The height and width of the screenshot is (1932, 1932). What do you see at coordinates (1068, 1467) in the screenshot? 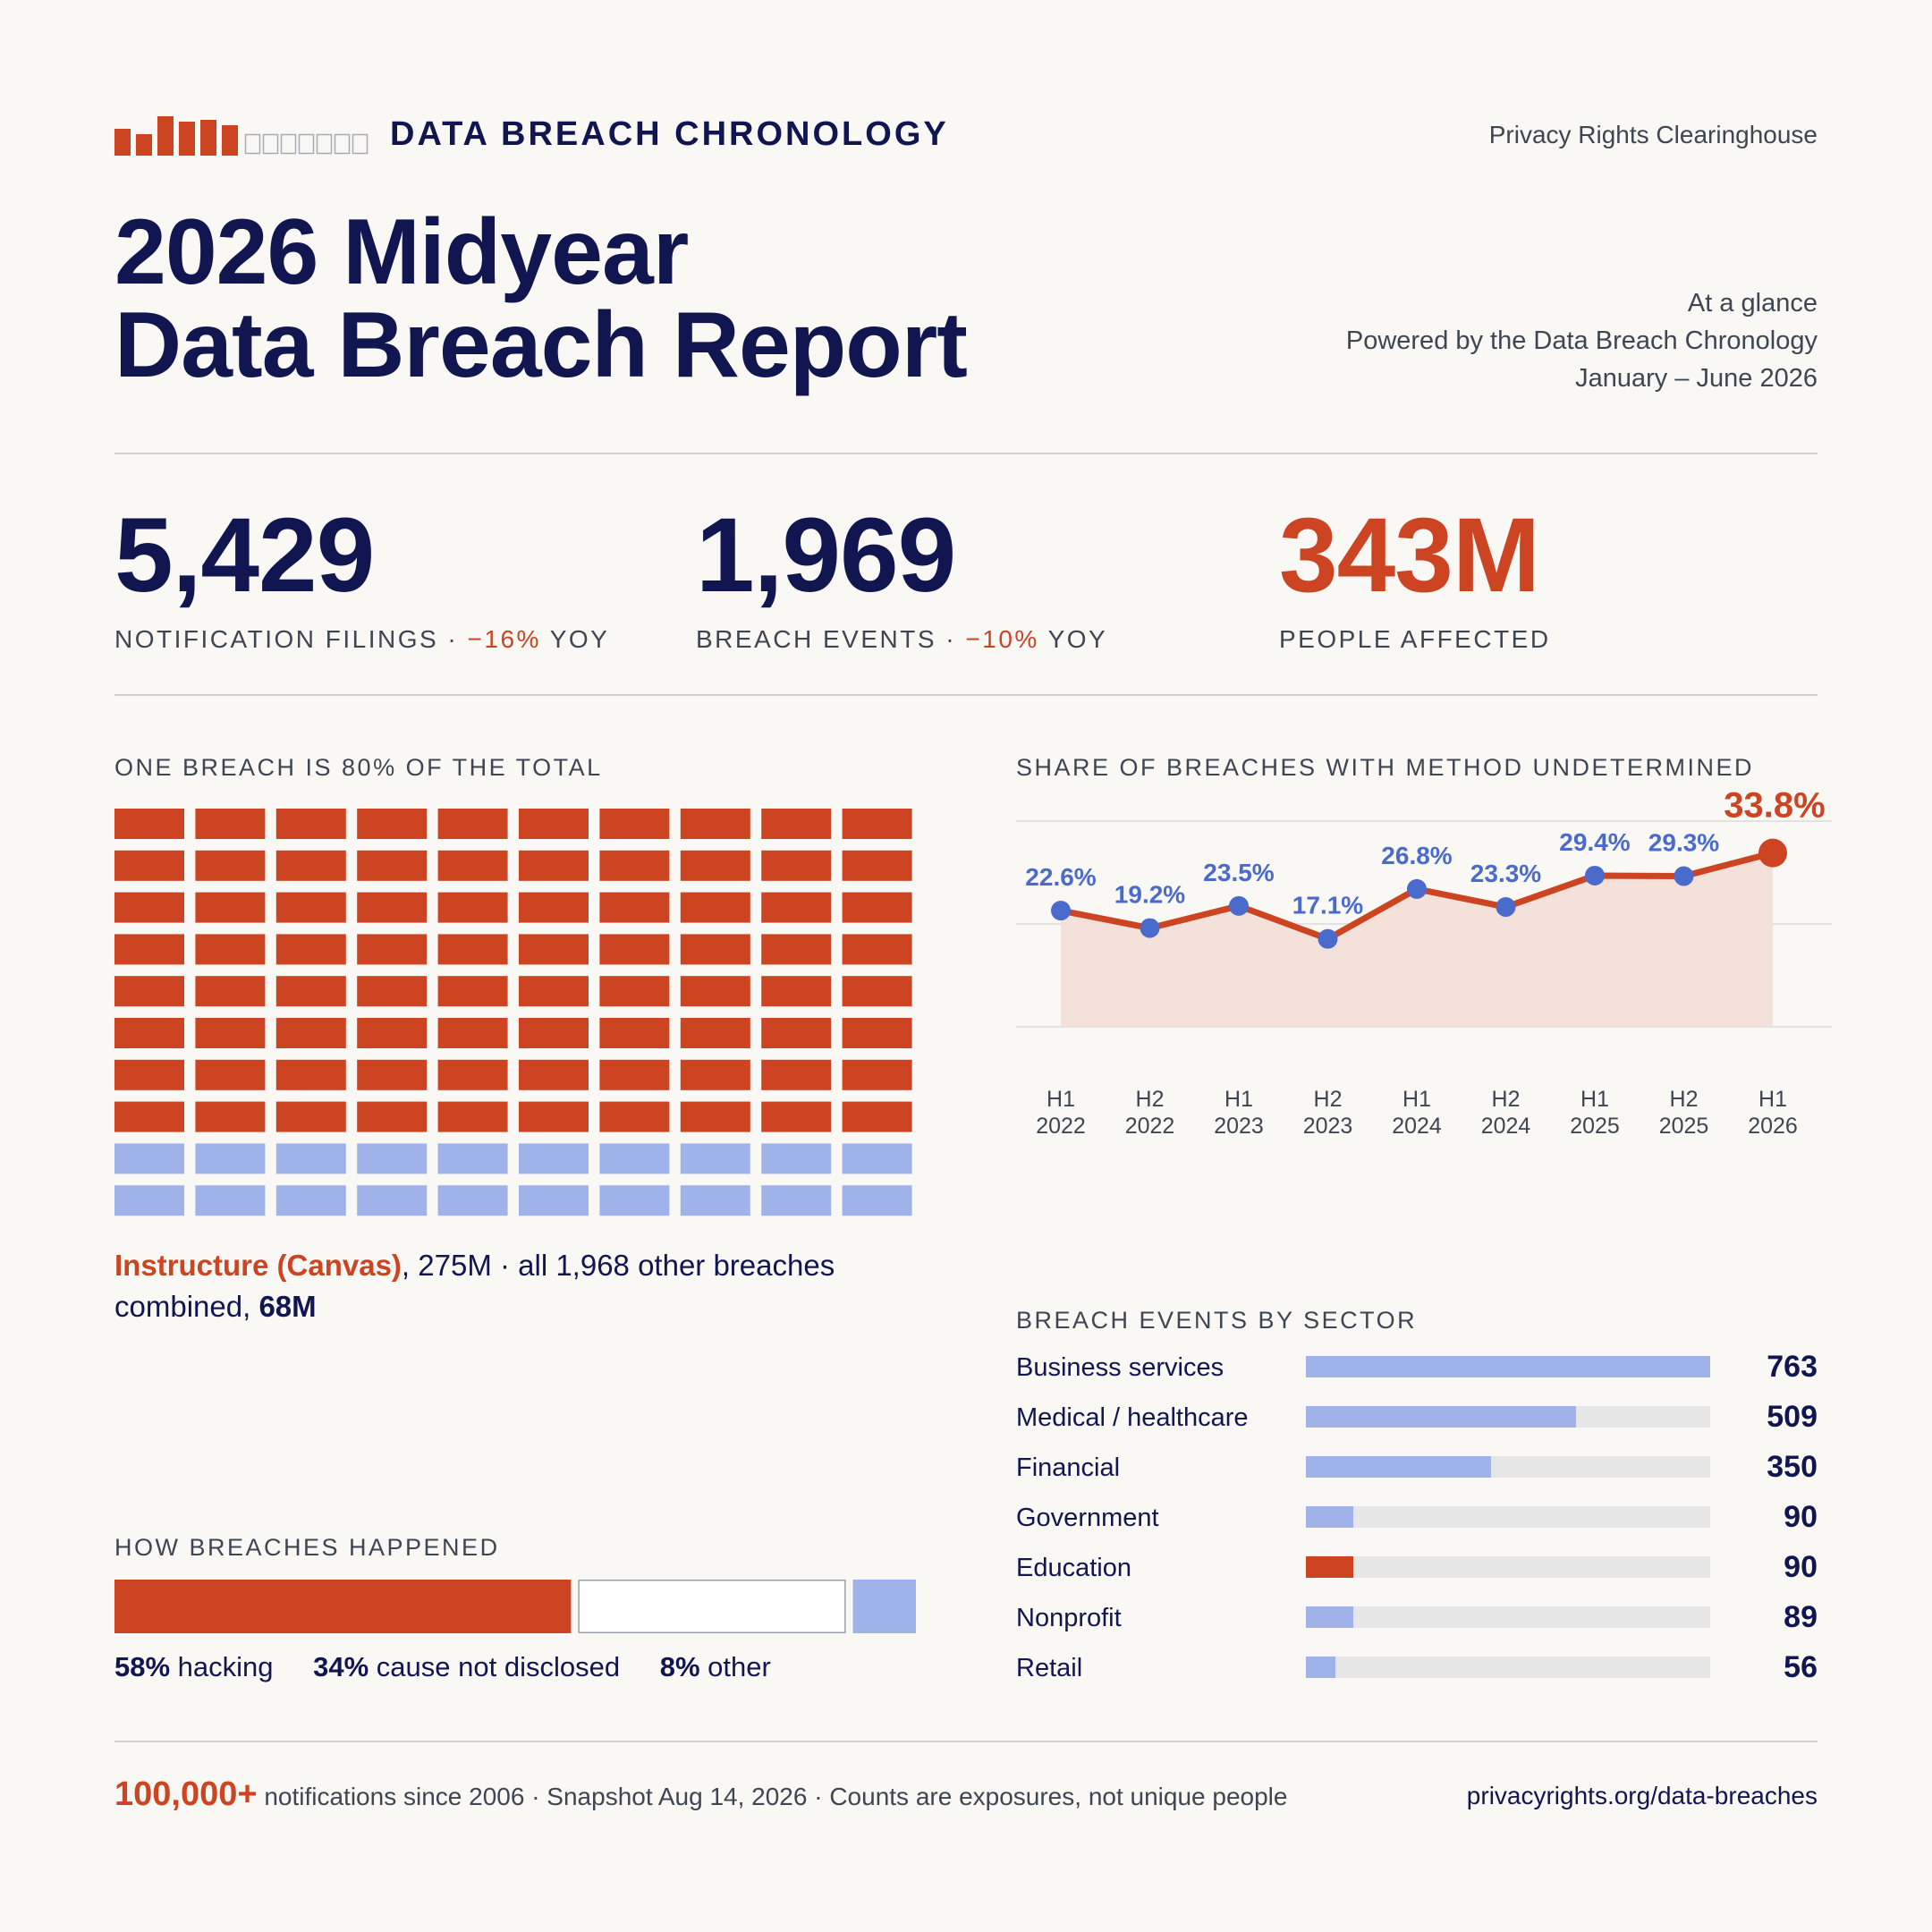
I see `sector-name: Financial` at bounding box center [1068, 1467].